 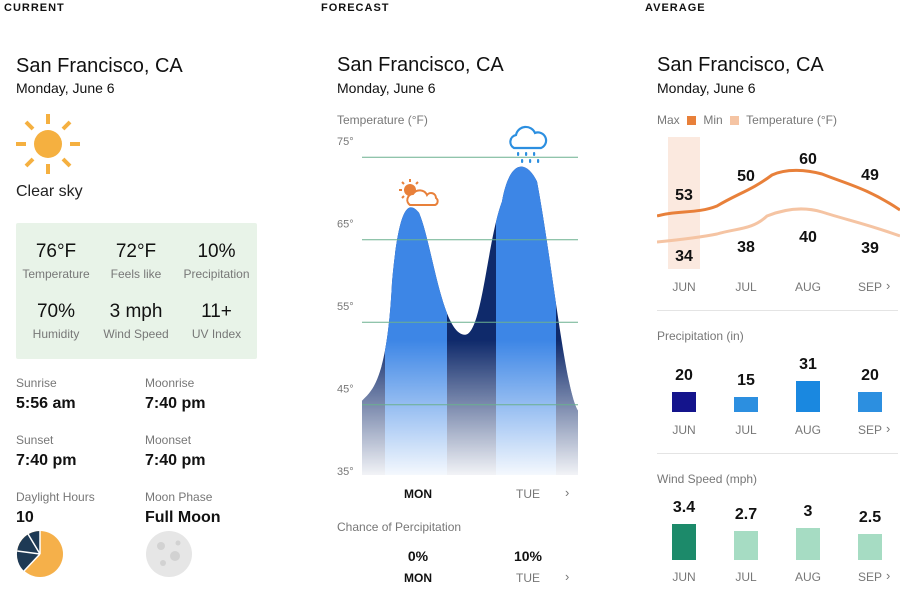 I want to click on wind-chart-title: Wind Speed (mph), so click(x=707, y=479).